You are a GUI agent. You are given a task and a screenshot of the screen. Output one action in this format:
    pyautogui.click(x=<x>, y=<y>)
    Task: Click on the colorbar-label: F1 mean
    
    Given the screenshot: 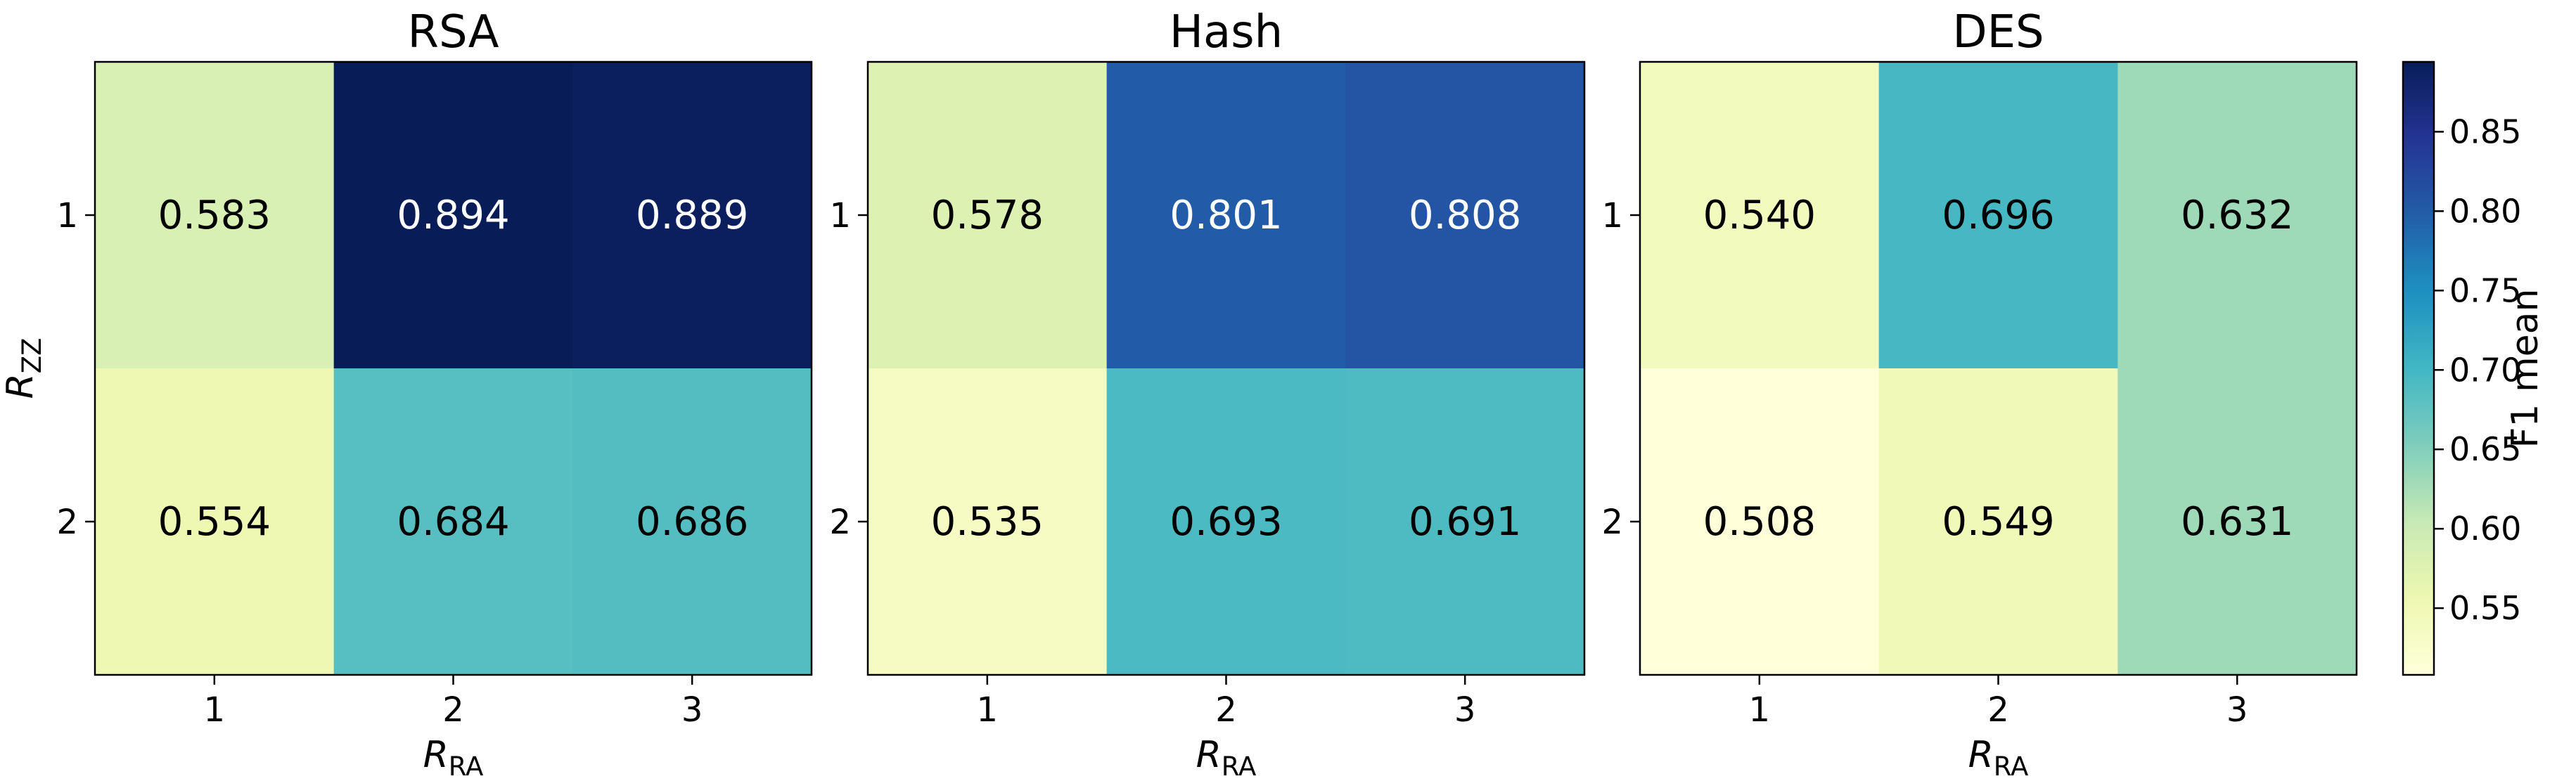 What is the action you would take?
    pyautogui.click(x=2525, y=369)
    